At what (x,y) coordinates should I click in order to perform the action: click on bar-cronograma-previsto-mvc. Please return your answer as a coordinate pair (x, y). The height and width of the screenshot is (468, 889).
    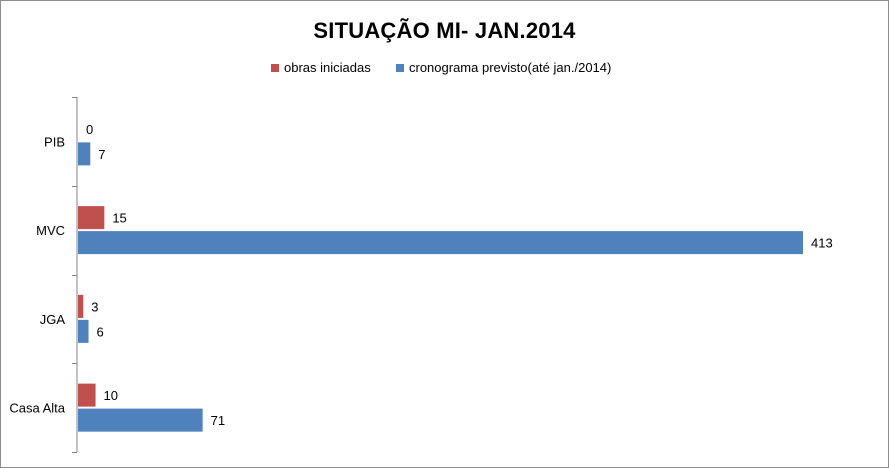
    Looking at the image, I should click on (440, 243).